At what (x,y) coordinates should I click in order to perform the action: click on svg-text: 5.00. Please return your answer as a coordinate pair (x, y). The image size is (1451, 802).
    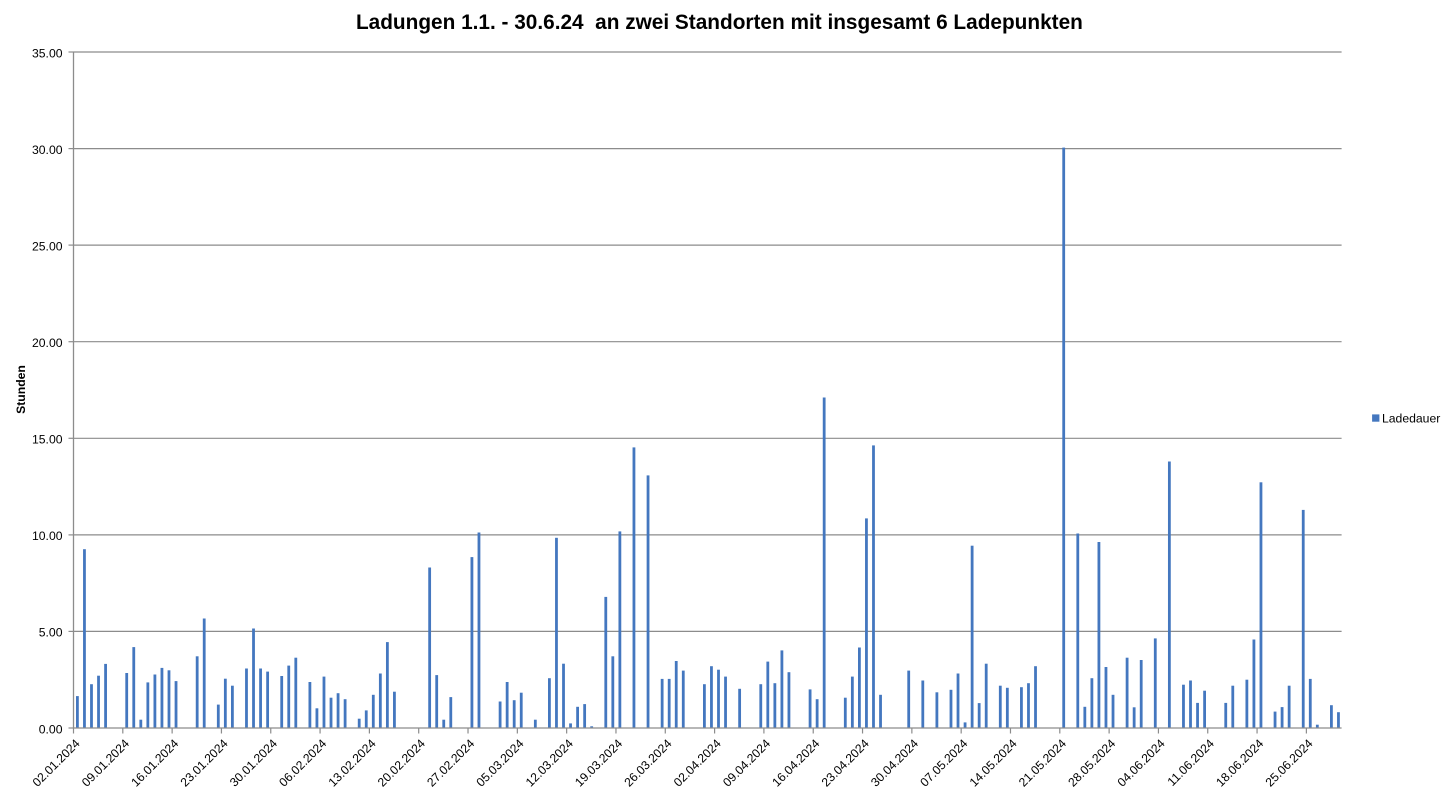
    Looking at the image, I should click on (51, 633).